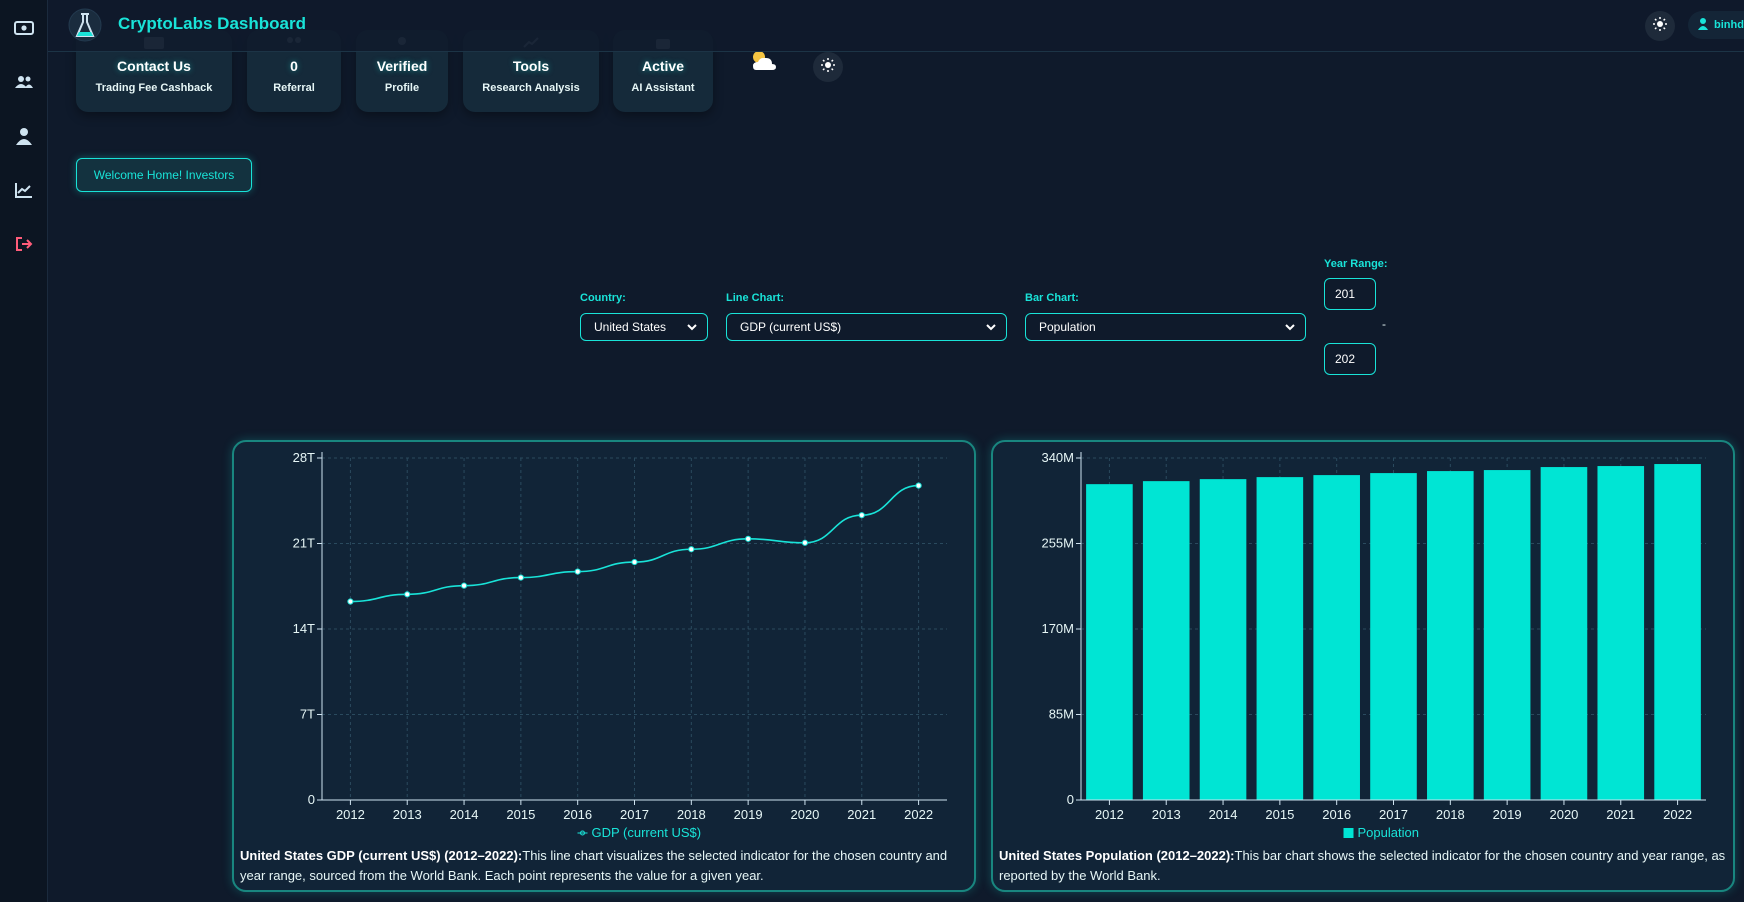  Describe the element at coordinates (763, 61) in the screenshot. I see `weather-icon` at that location.